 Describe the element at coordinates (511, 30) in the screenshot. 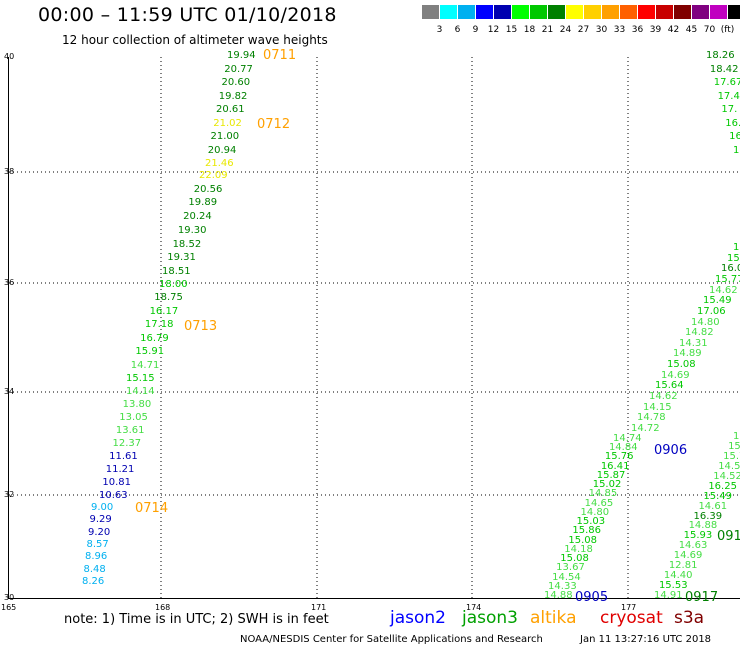

I see `scale-label: 15` at that location.